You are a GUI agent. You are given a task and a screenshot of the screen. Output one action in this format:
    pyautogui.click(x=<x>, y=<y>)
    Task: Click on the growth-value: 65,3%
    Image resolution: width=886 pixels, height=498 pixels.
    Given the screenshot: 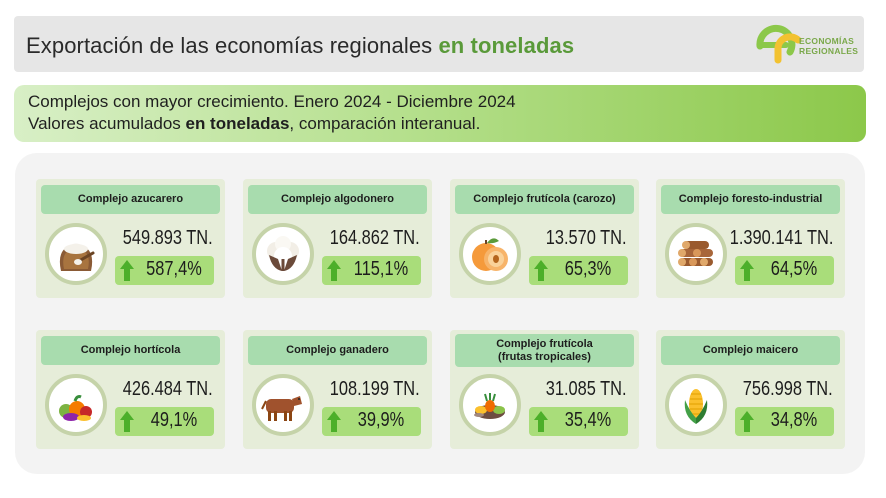 What is the action you would take?
    pyautogui.click(x=588, y=269)
    